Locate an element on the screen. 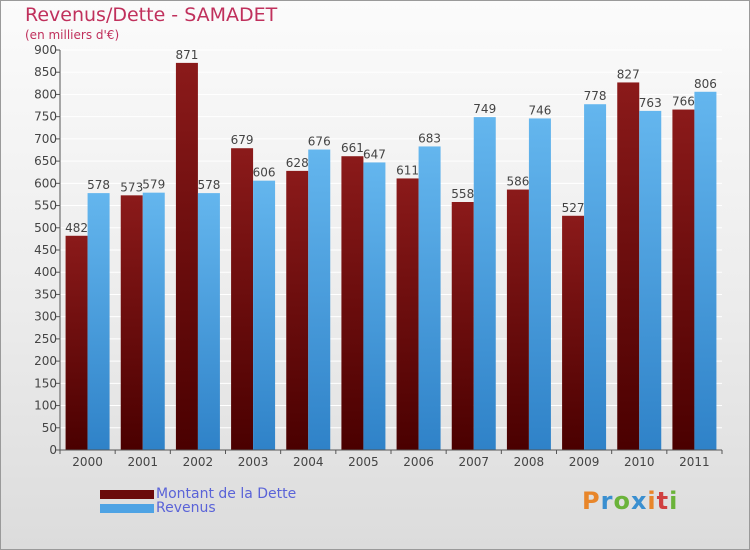 This screenshot has width=750, height=550. data-label-dette: 586 is located at coordinates (517, 182).